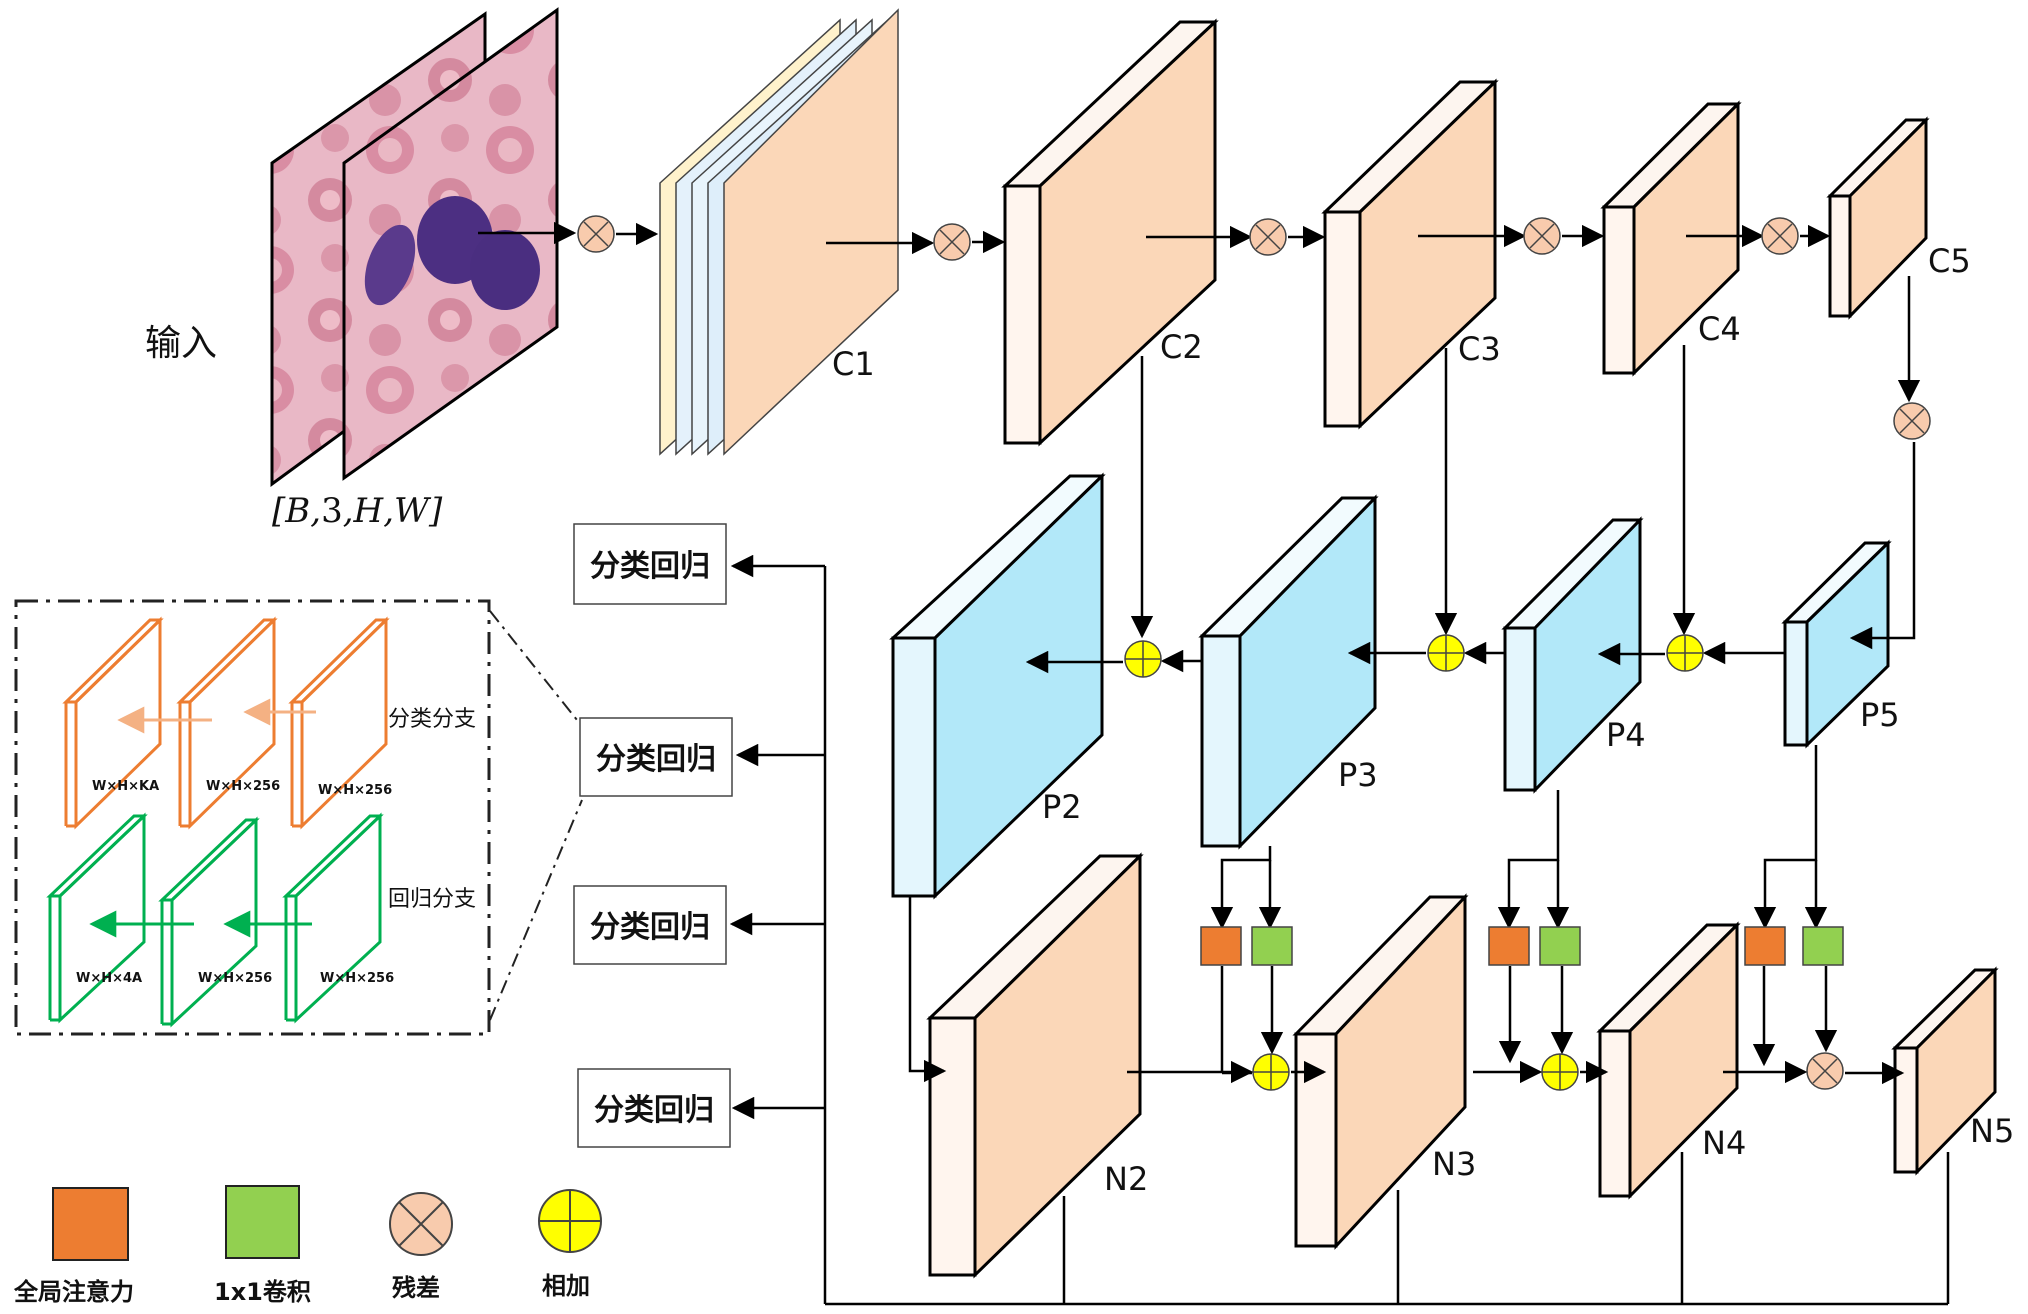 Image resolution: width=2028 pixels, height=1314 pixels. I want to click on input-images, so click(414, 247).